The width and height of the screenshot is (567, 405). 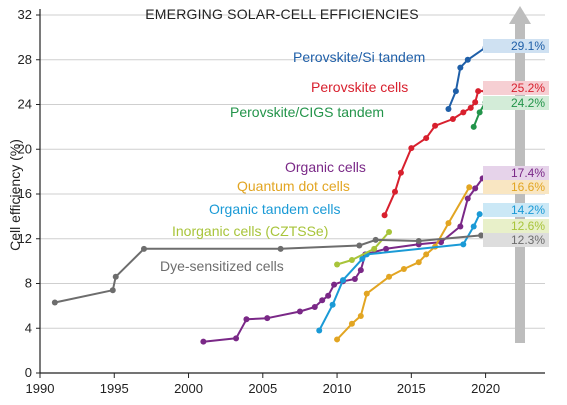 What do you see at coordinates (411, 388) in the screenshot?
I see `x-tick-label: 2015` at bounding box center [411, 388].